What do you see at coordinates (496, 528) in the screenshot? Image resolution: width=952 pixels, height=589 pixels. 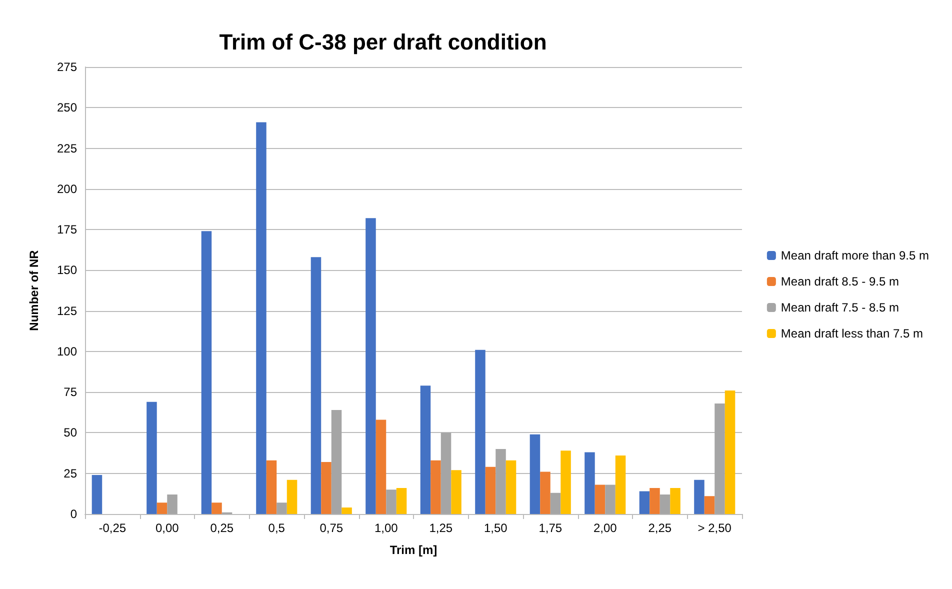 I see `x-tick-label: 1,50` at bounding box center [496, 528].